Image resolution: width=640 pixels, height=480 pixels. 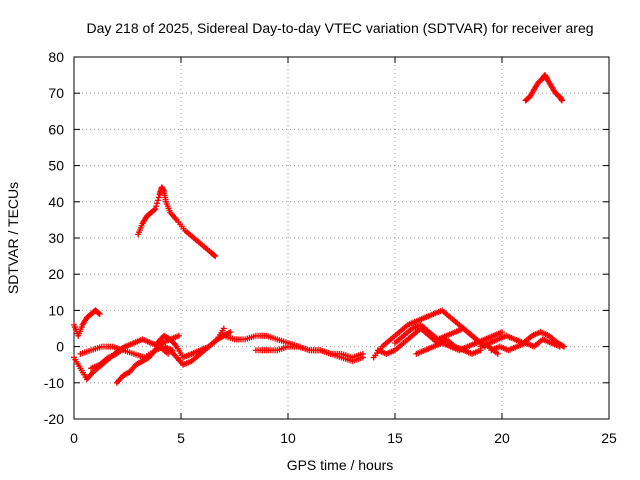 What do you see at coordinates (56, 238) in the screenshot?
I see `y-tick-label: 30` at bounding box center [56, 238].